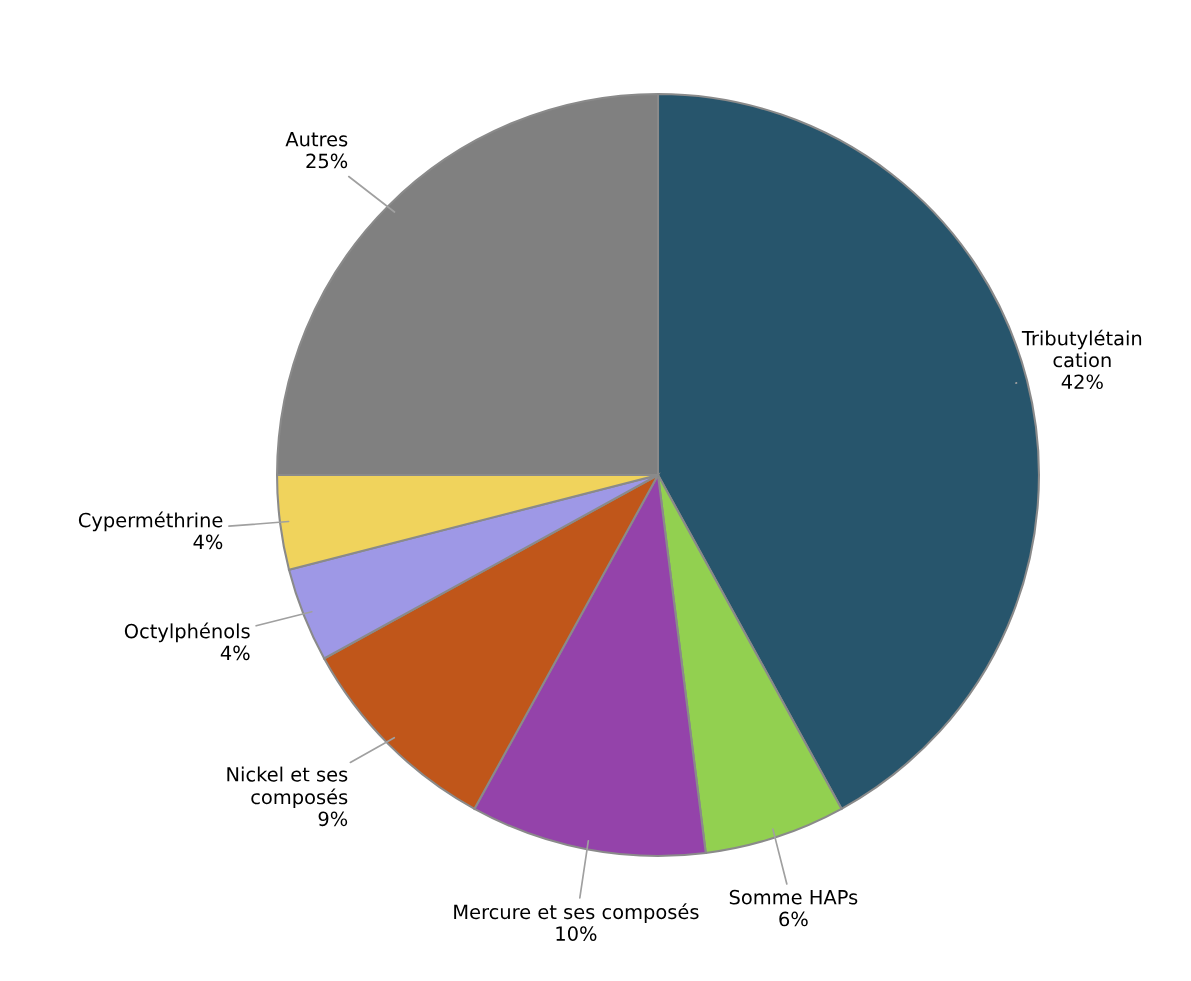  I want to click on slice-label: Octylphénols, so click(187, 632).